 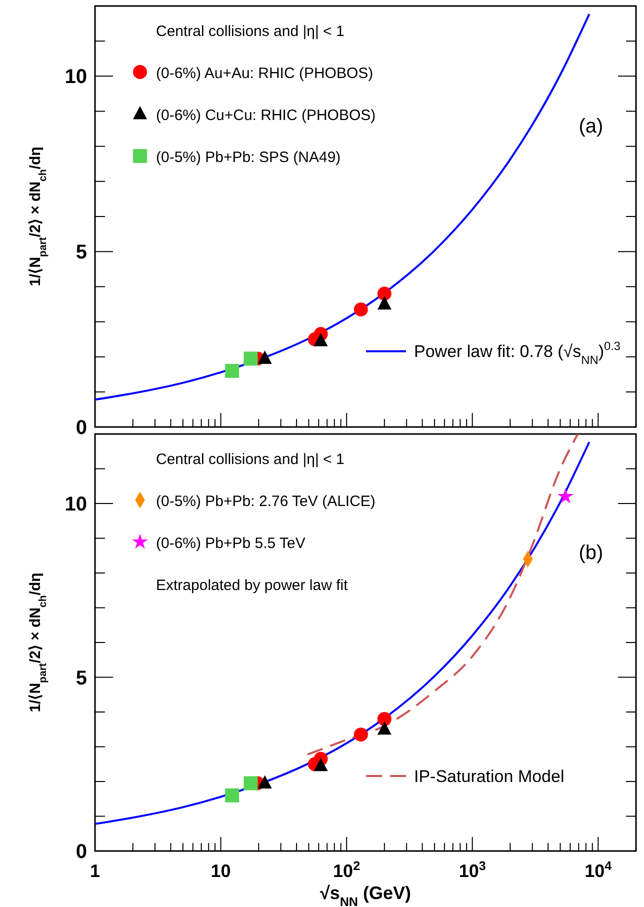 I want to click on text: (a), so click(x=591, y=126).